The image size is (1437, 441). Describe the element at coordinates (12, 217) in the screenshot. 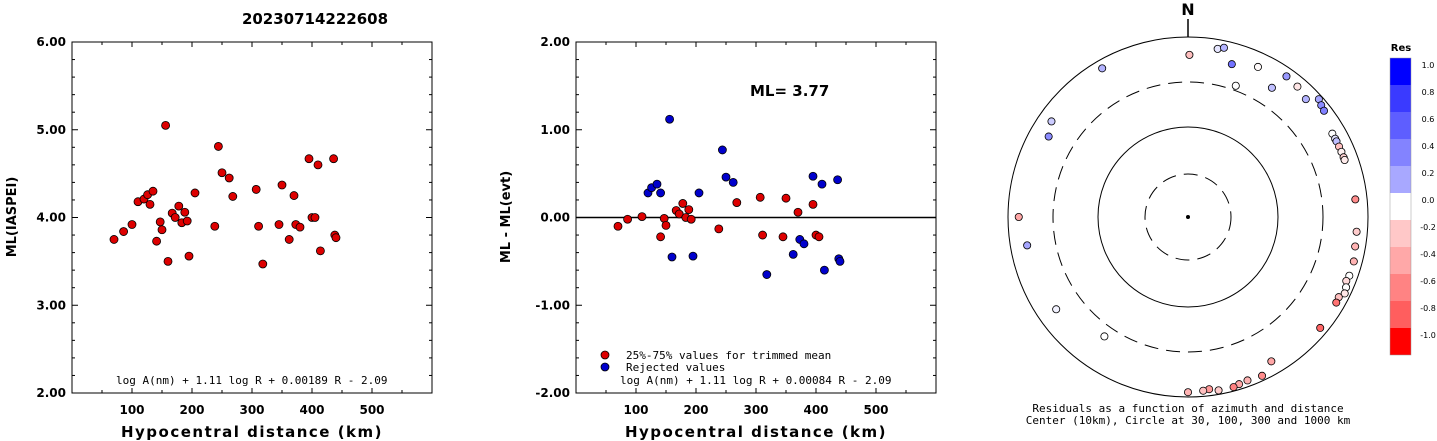

I see `y-axis-label: ML(IASPEI)` at that location.